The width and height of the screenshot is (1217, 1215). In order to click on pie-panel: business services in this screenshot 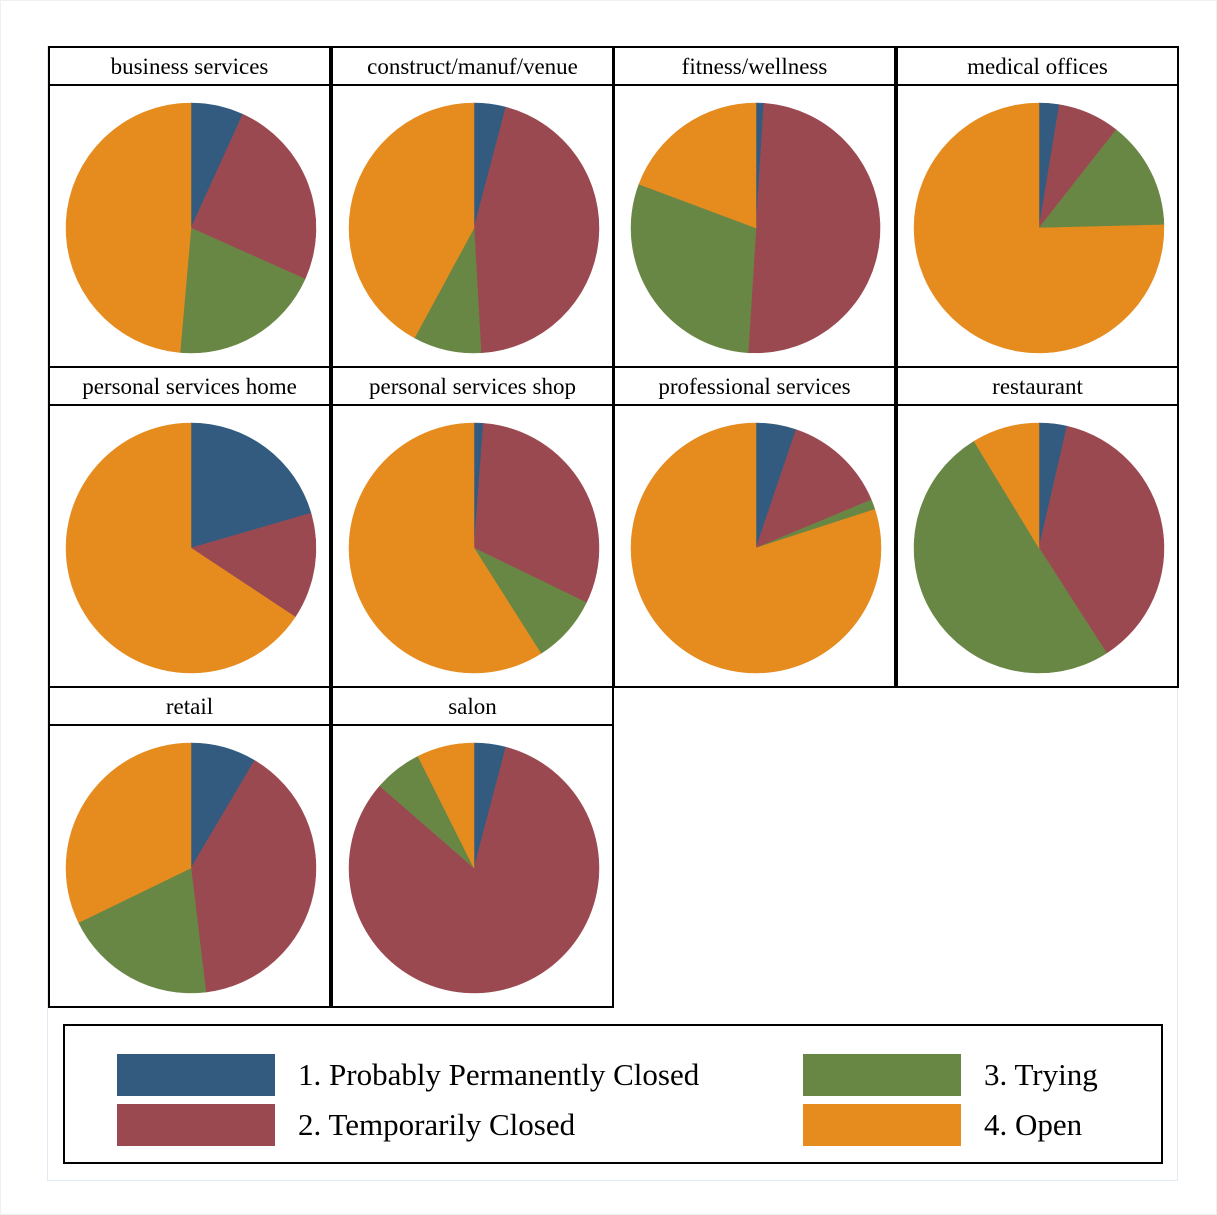, I will do `click(189, 207)`.